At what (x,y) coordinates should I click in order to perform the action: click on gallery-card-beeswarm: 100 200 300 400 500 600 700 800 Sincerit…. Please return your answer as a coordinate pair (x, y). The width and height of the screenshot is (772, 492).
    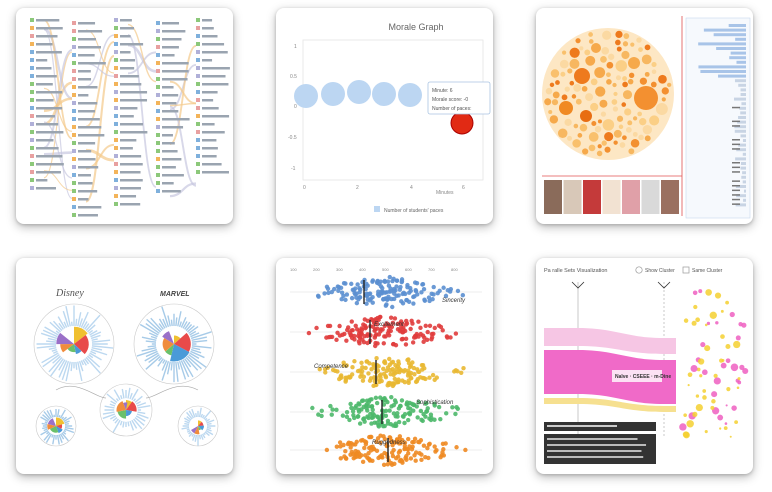
    Looking at the image, I should click on (384, 366).